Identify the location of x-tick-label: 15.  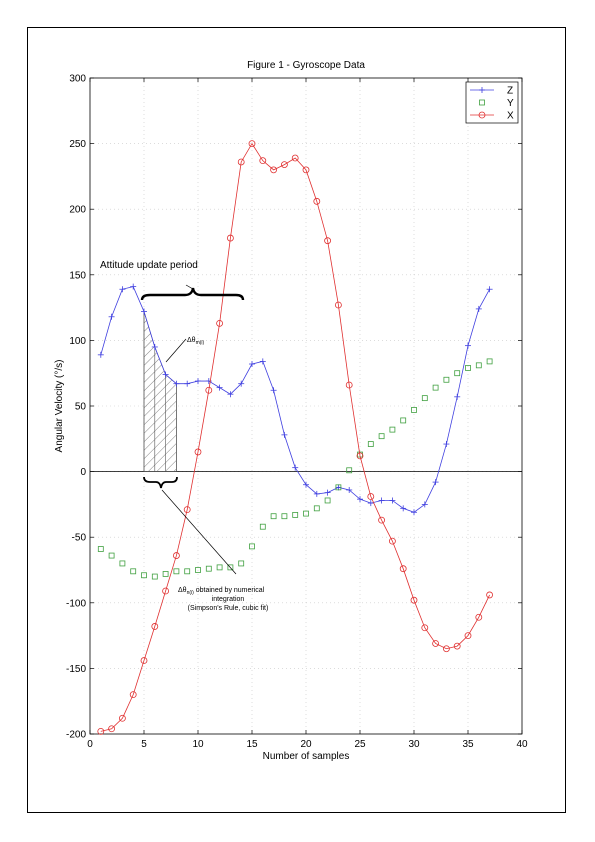
(252, 744).